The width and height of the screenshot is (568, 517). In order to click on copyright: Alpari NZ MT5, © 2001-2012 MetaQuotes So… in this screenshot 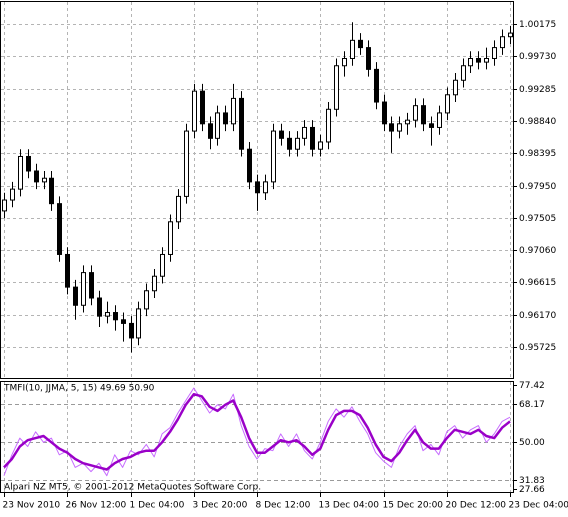, I will do `click(132, 488)`.